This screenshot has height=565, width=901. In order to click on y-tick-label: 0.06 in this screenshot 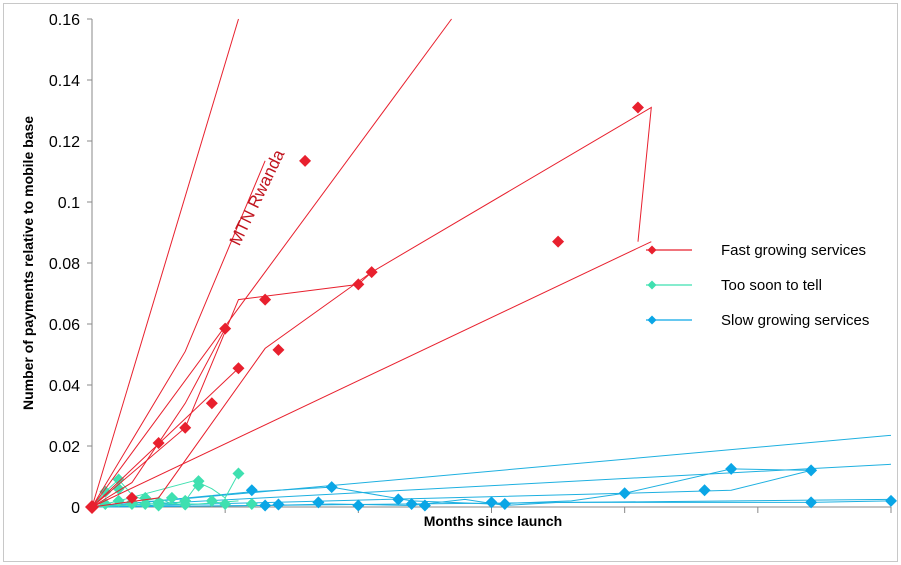, I will do `click(64, 325)`.